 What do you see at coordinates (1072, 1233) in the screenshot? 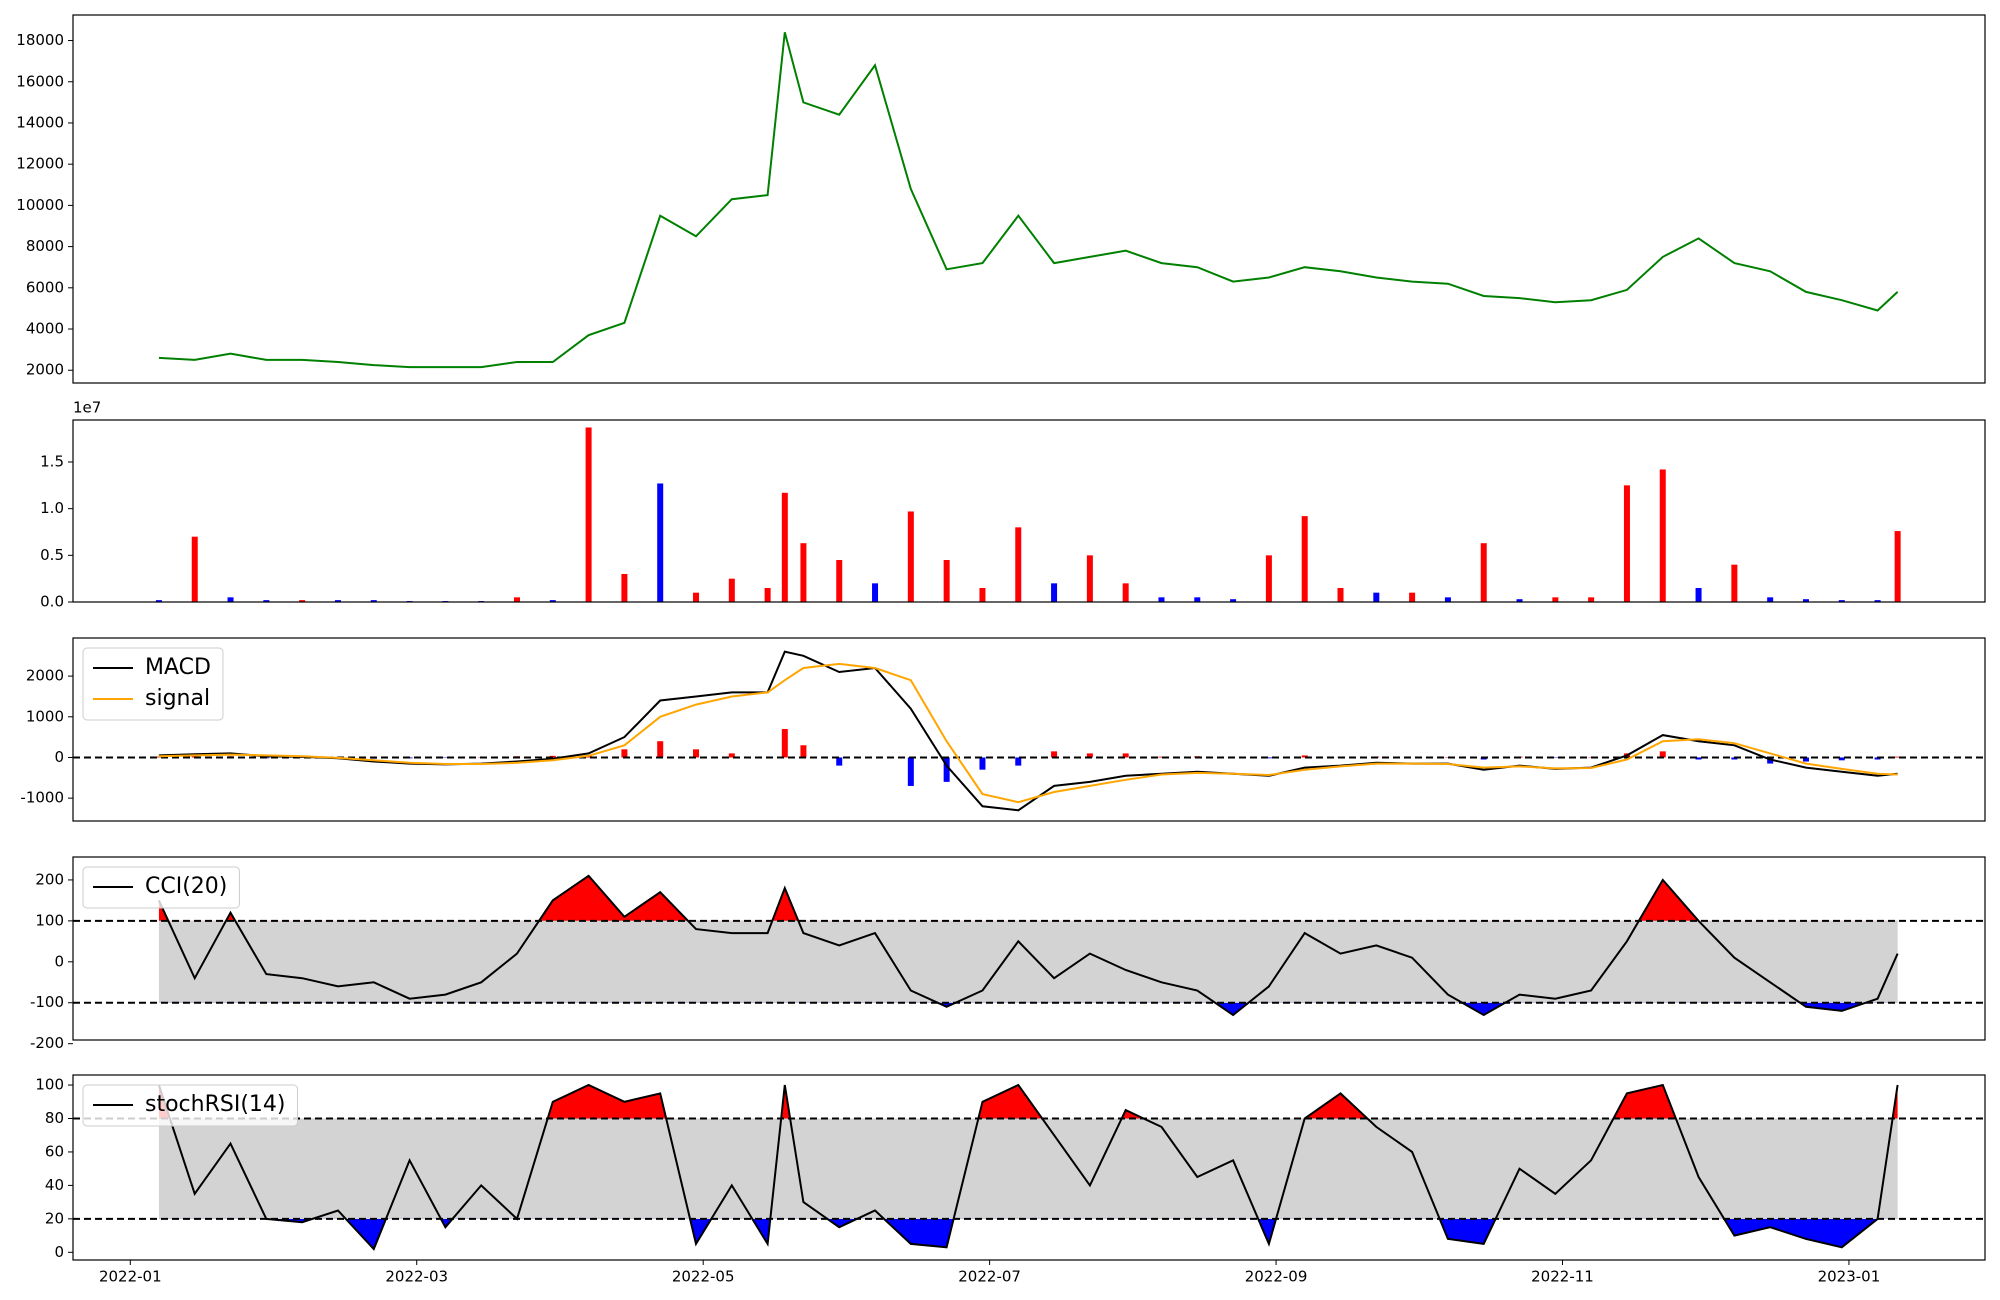
I see `below-fill` at bounding box center [1072, 1233].